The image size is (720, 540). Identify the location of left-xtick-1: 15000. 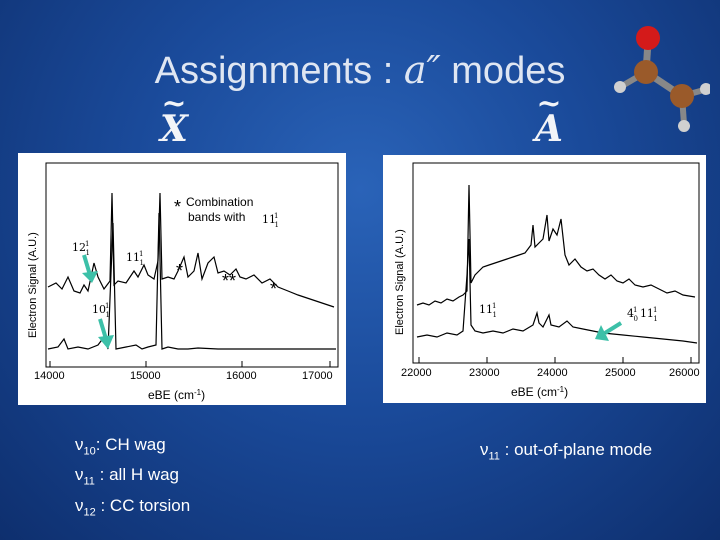
(145, 376).